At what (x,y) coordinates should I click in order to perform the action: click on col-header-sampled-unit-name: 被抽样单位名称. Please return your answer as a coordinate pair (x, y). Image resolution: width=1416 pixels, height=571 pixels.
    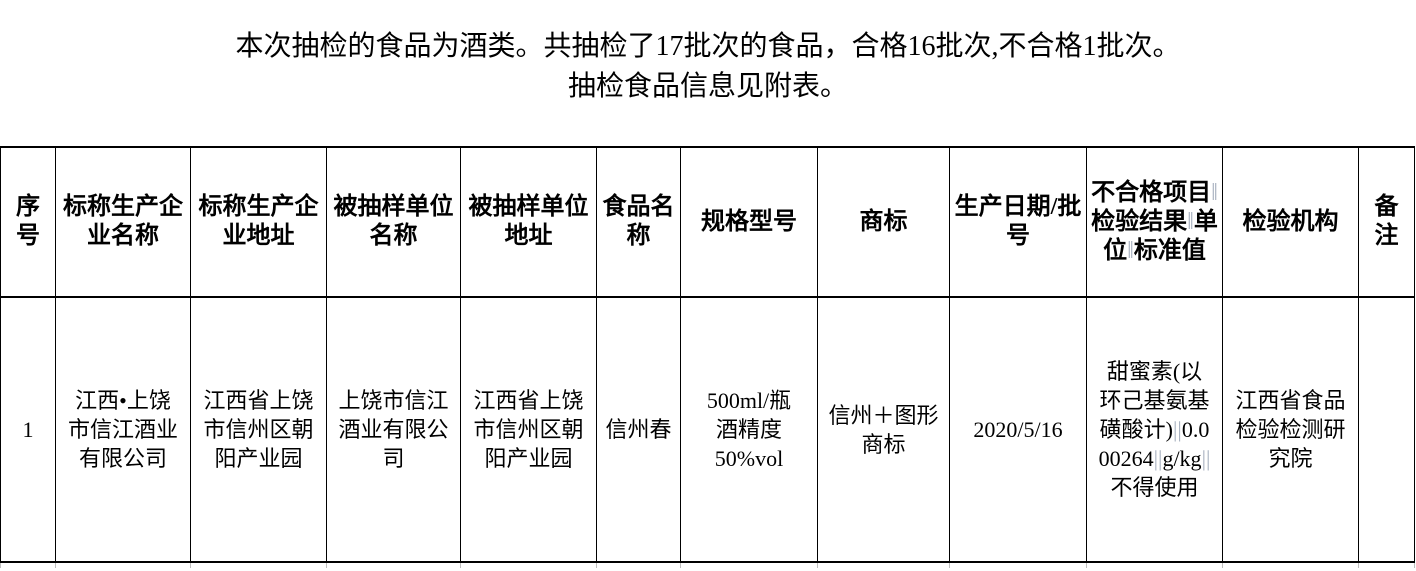
    Looking at the image, I should click on (393, 222).